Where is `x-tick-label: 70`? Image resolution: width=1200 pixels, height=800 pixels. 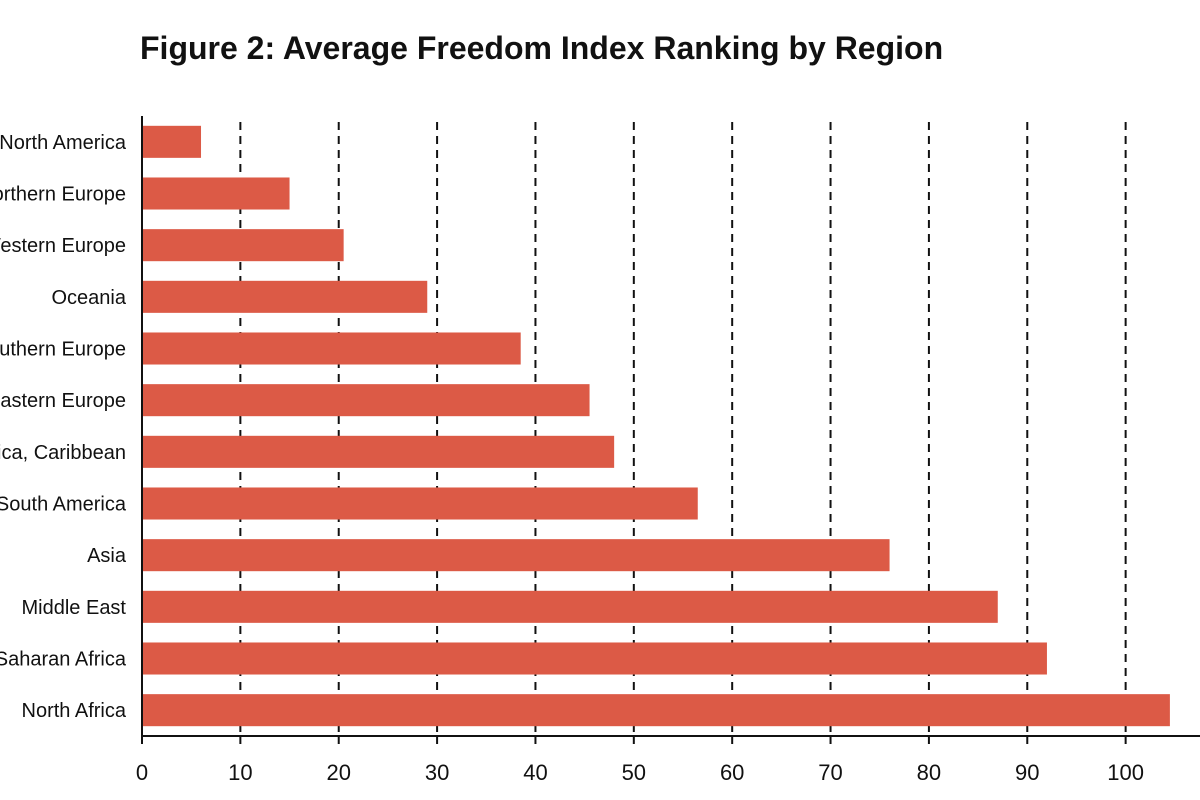
x-tick-label: 70 is located at coordinates (830, 772).